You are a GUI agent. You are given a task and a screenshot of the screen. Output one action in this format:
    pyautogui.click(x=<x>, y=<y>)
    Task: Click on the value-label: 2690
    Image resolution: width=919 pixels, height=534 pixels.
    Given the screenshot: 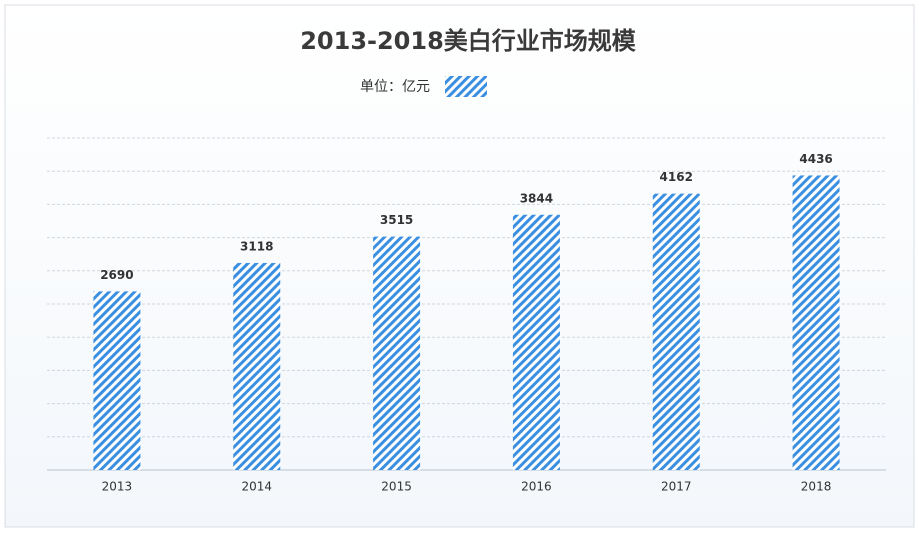 What is the action you would take?
    pyautogui.click(x=116, y=275)
    